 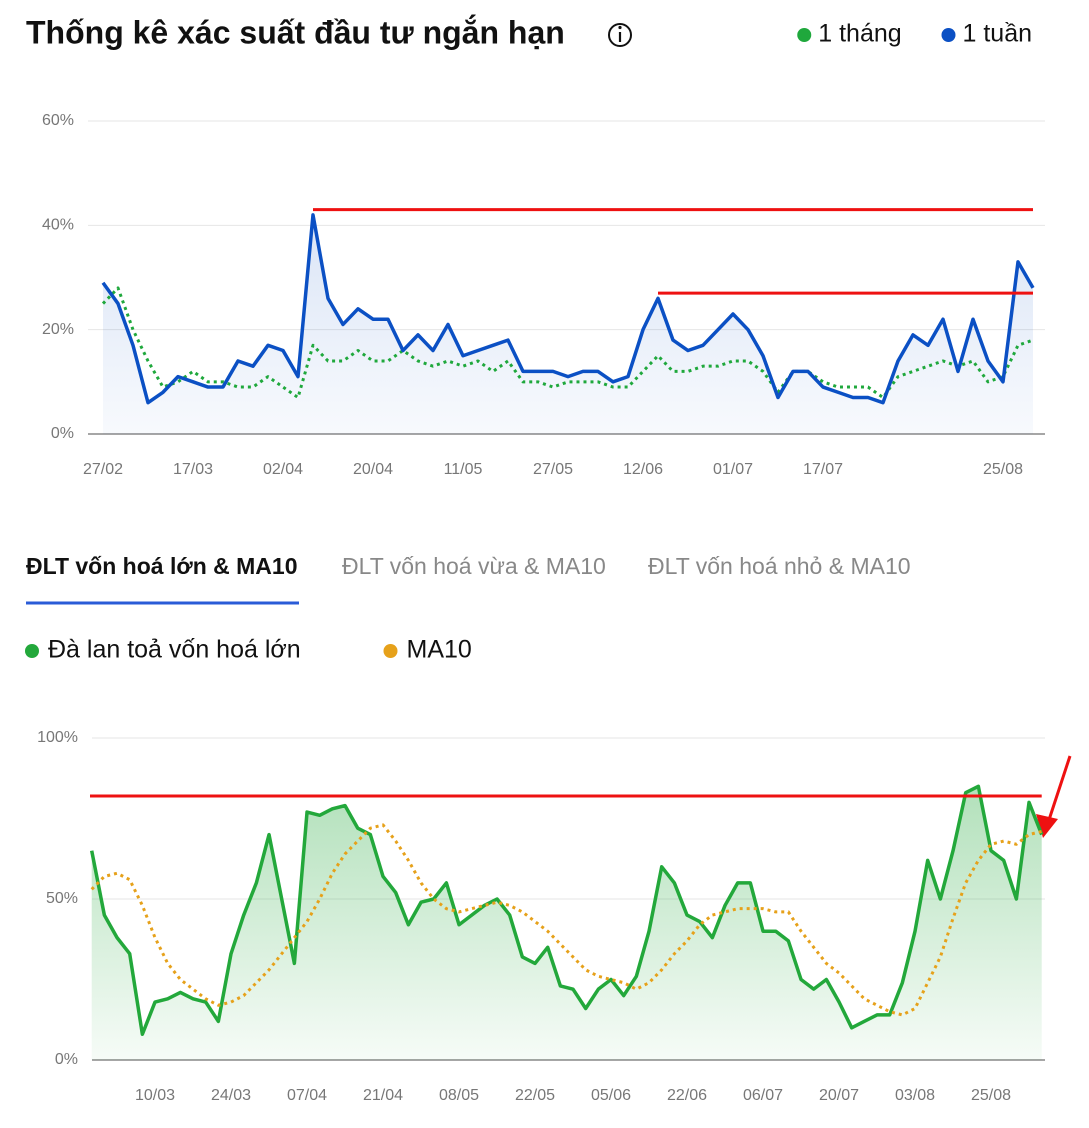 I want to click on info-icon, so click(x=620, y=35).